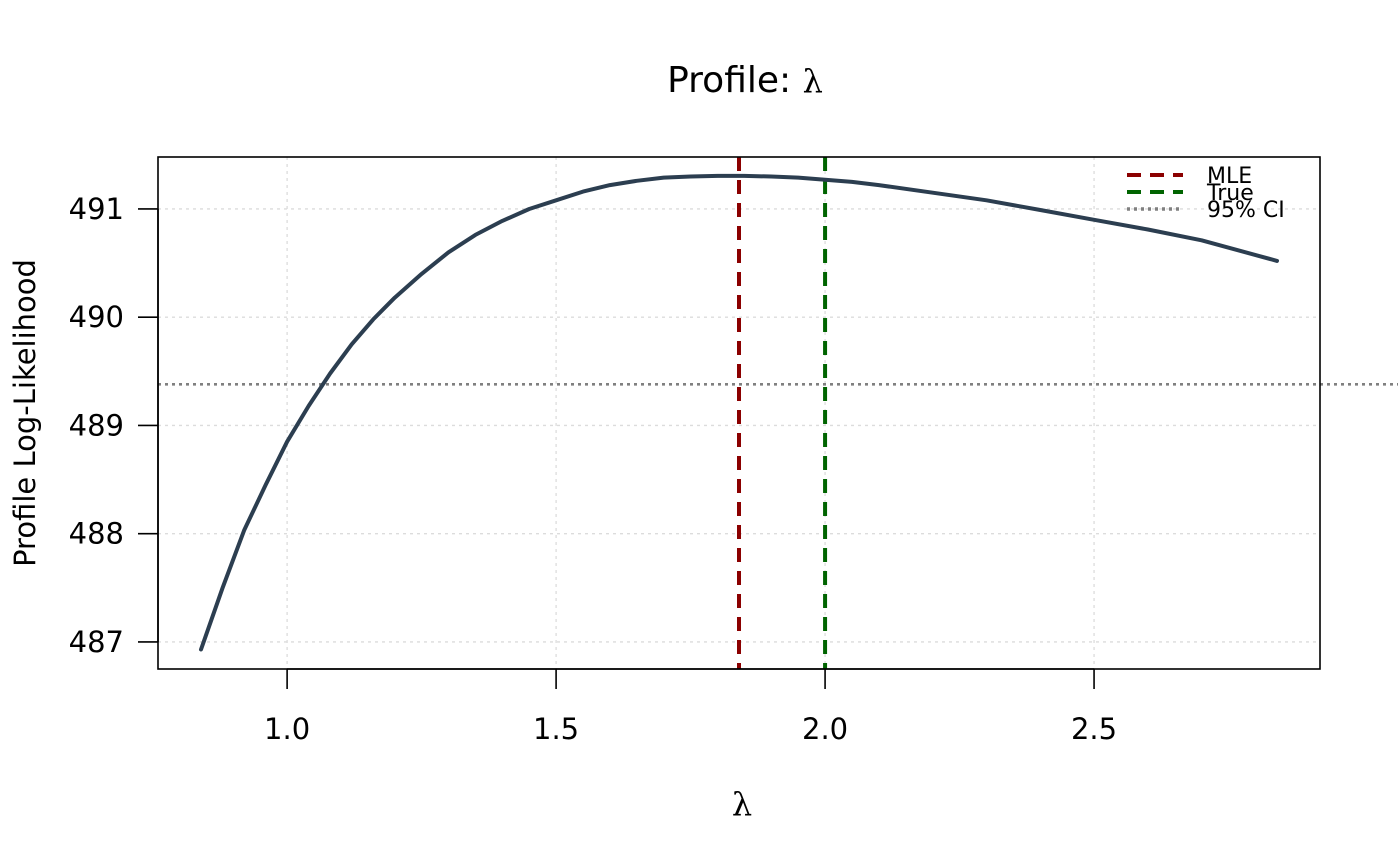 The image size is (1400, 866). What do you see at coordinates (287, 729) in the screenshot?
I see `x-tick-label: 1.0` at bounding box center [287, 729].